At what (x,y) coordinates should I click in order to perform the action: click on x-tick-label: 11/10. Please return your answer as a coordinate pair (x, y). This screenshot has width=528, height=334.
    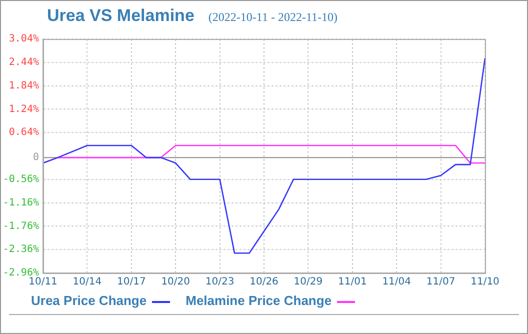
    Looking at the image, I should click on (485, 282).